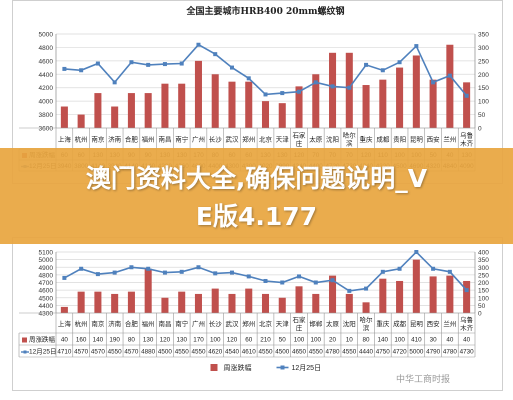 This screenshot has height=400, width=513. Describe the element at coordinates (81, 323) in the screenshot. I see `bottom-chart-category-label: 杭州` at that location.